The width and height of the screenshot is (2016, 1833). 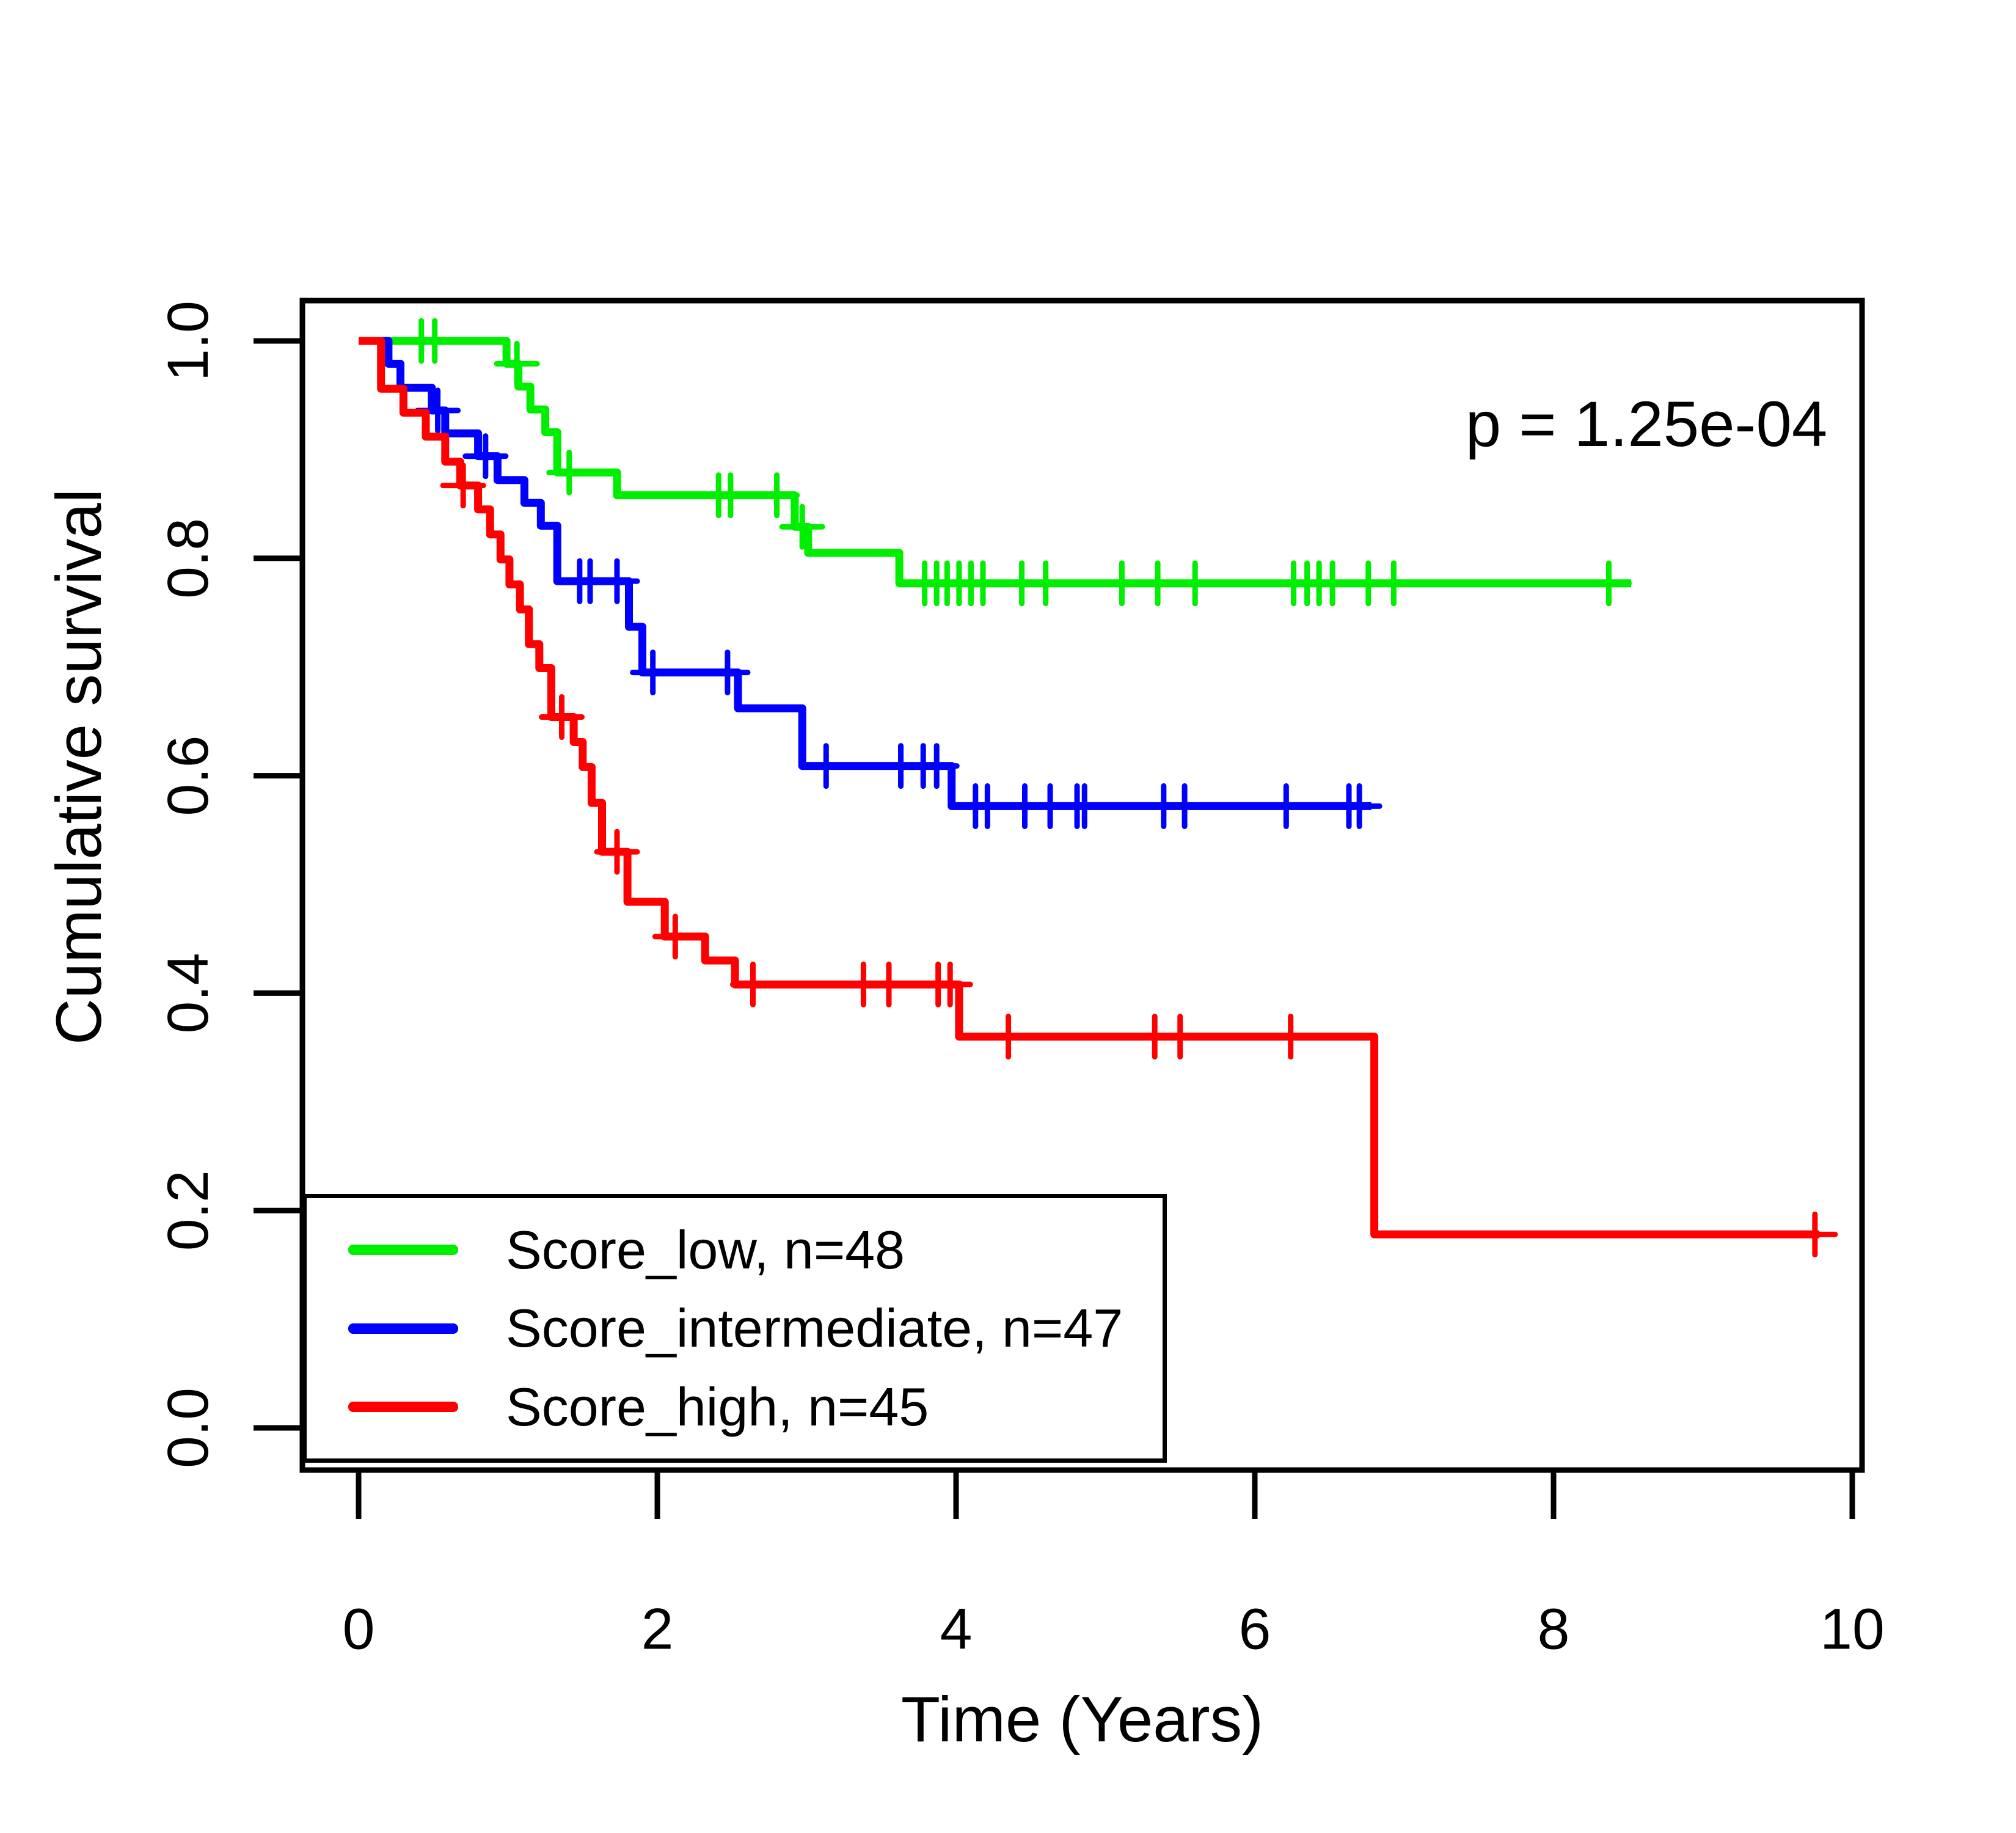 I want to click on legend-item-score-intermediate: Score_intermediate, n=47, so click(x=735, y=1328).